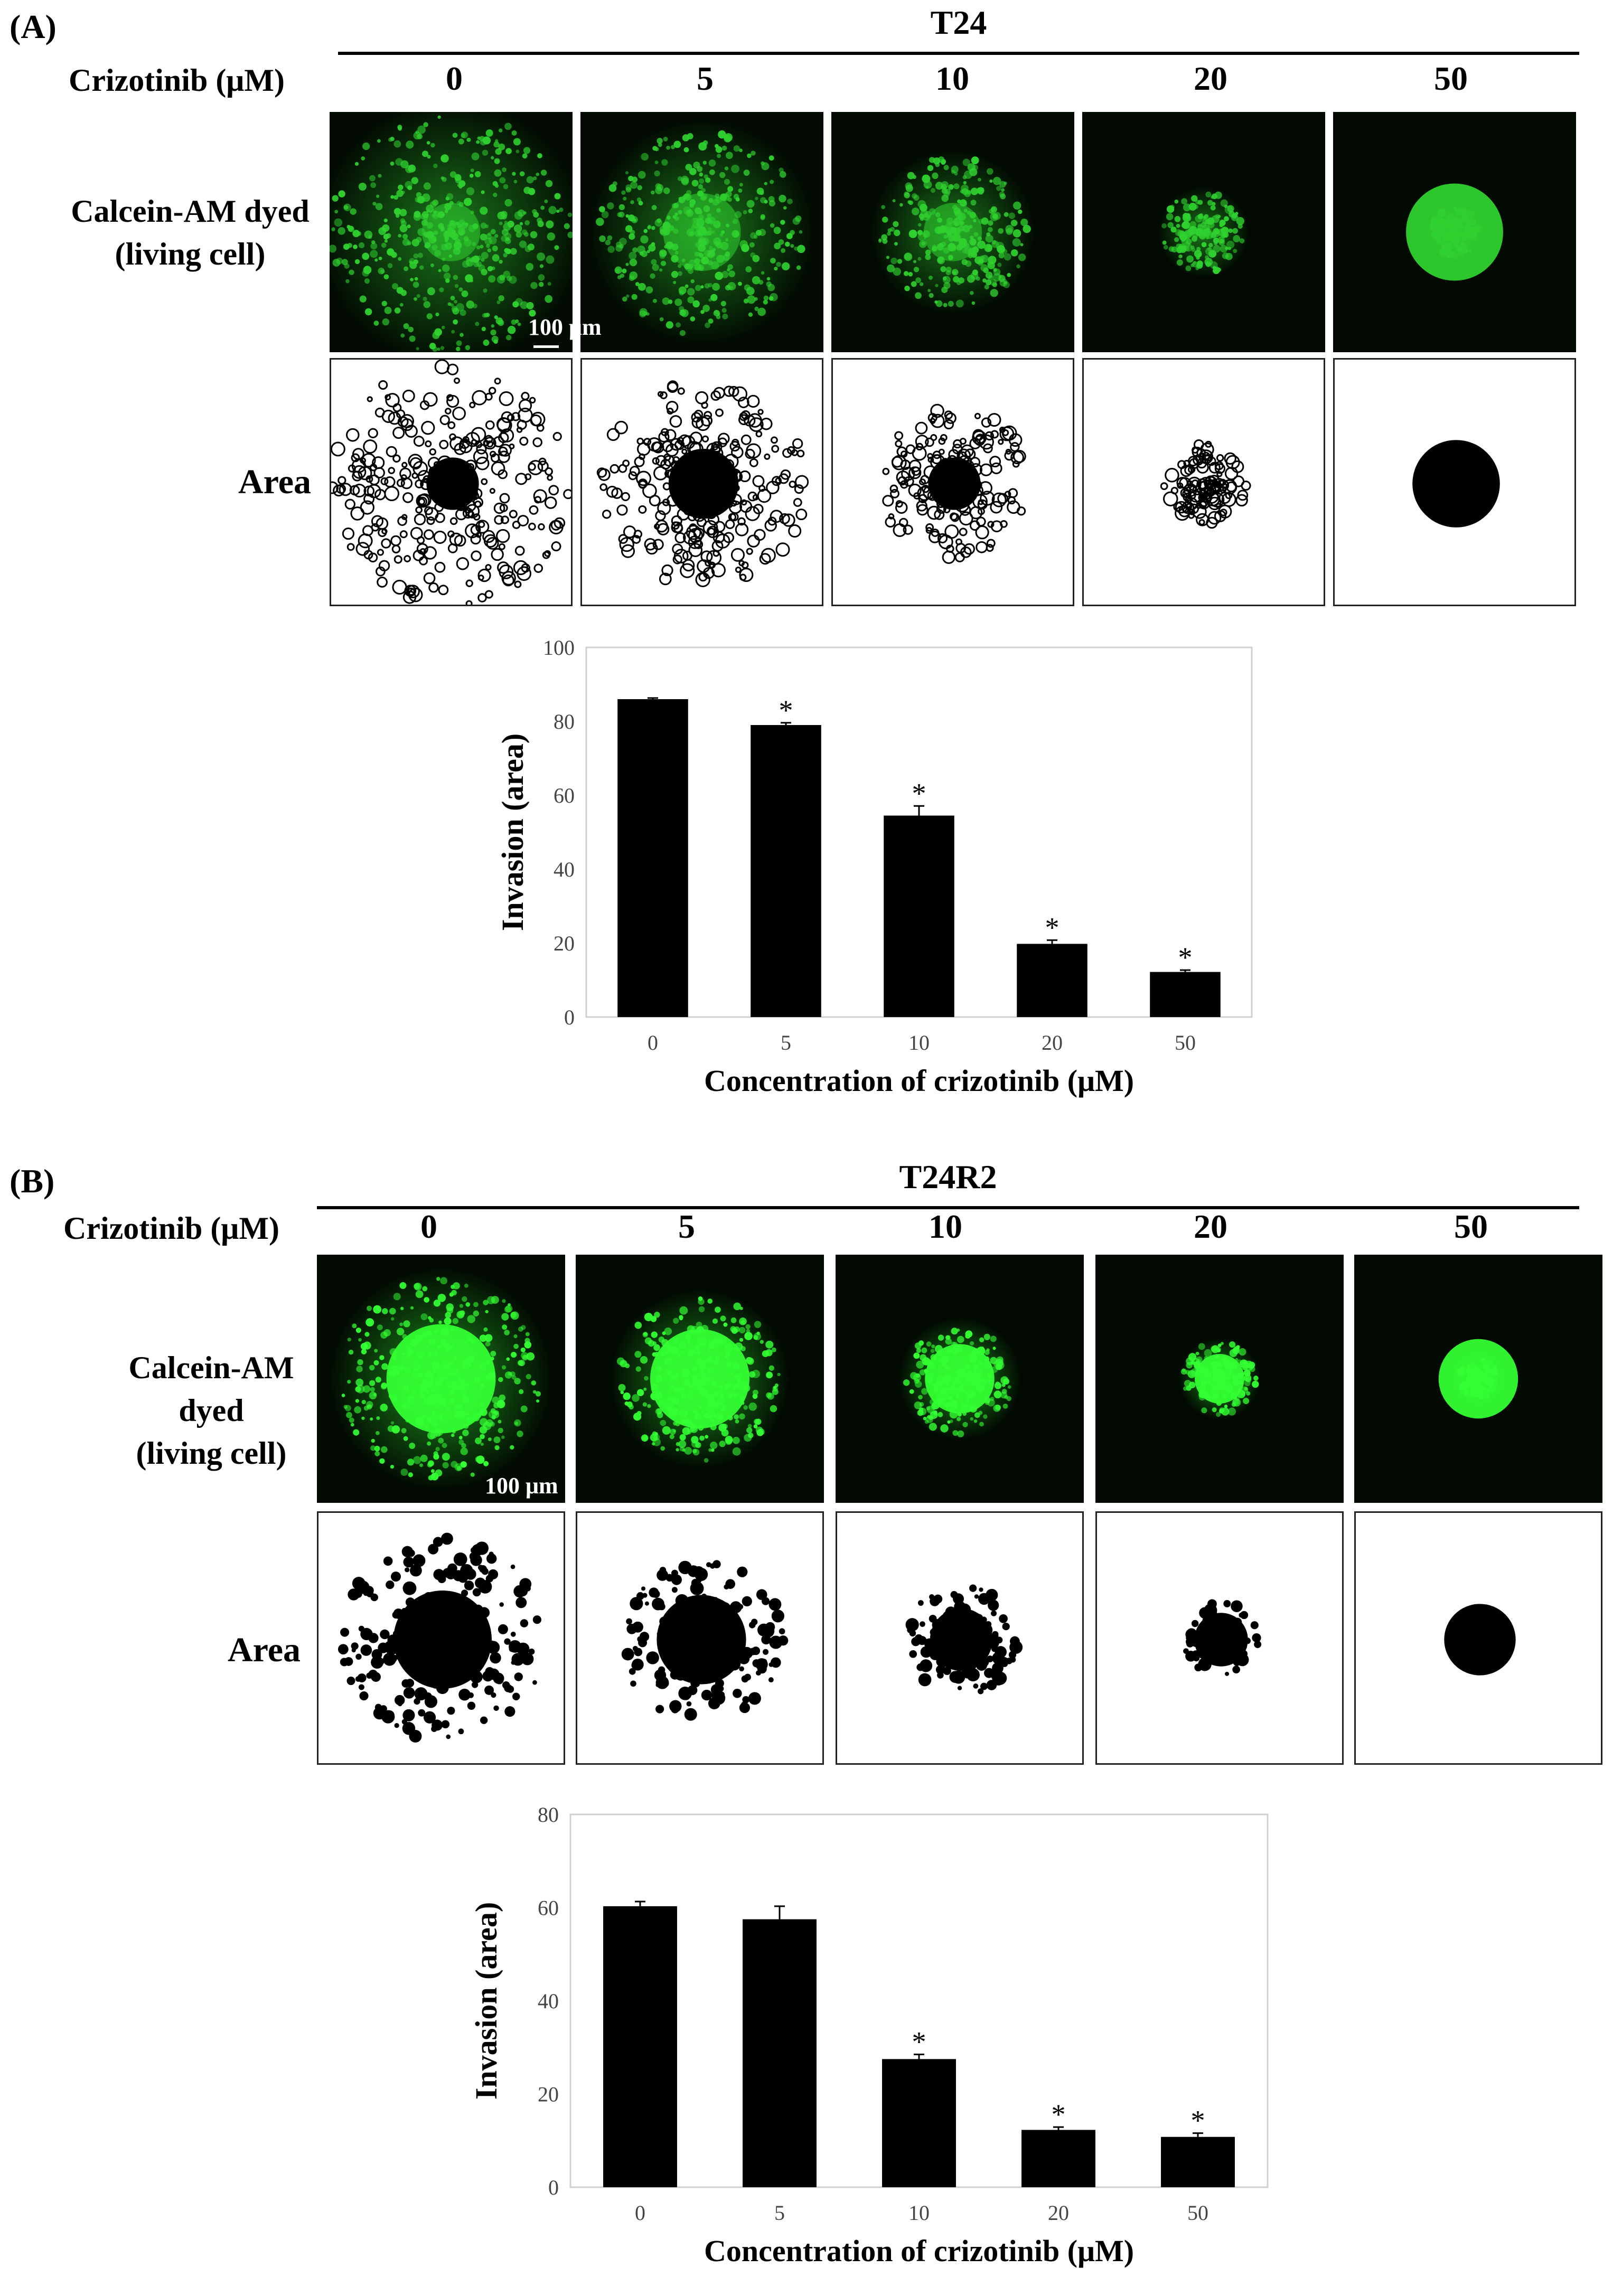 The width and height of the screenshot is (1622, 2296). What do you see at coordinates (211, 1454) in the screenshot?
I see `panel-b-row1-label-line: (living cell)` at bounding box center [211, 1454].